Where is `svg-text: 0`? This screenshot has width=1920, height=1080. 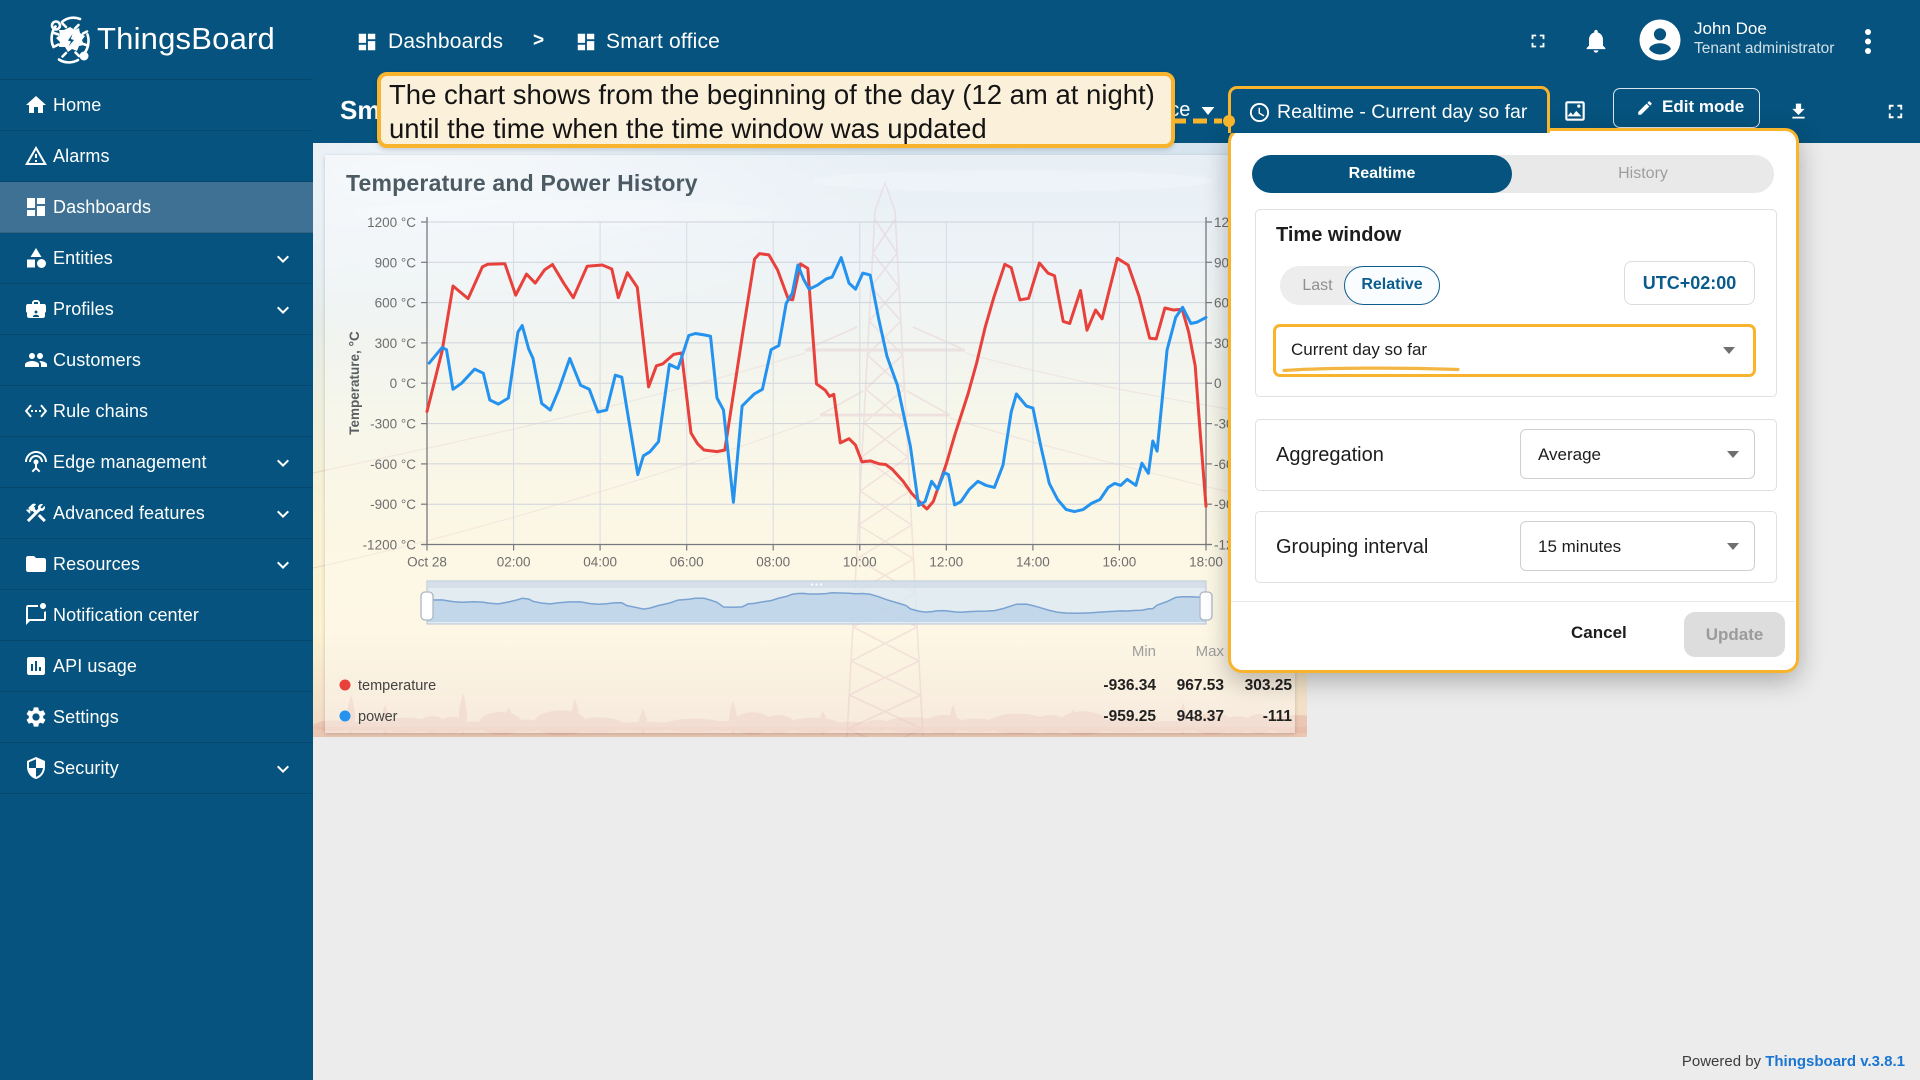
svg-text: 0 is located at coordinates (1218, 383).